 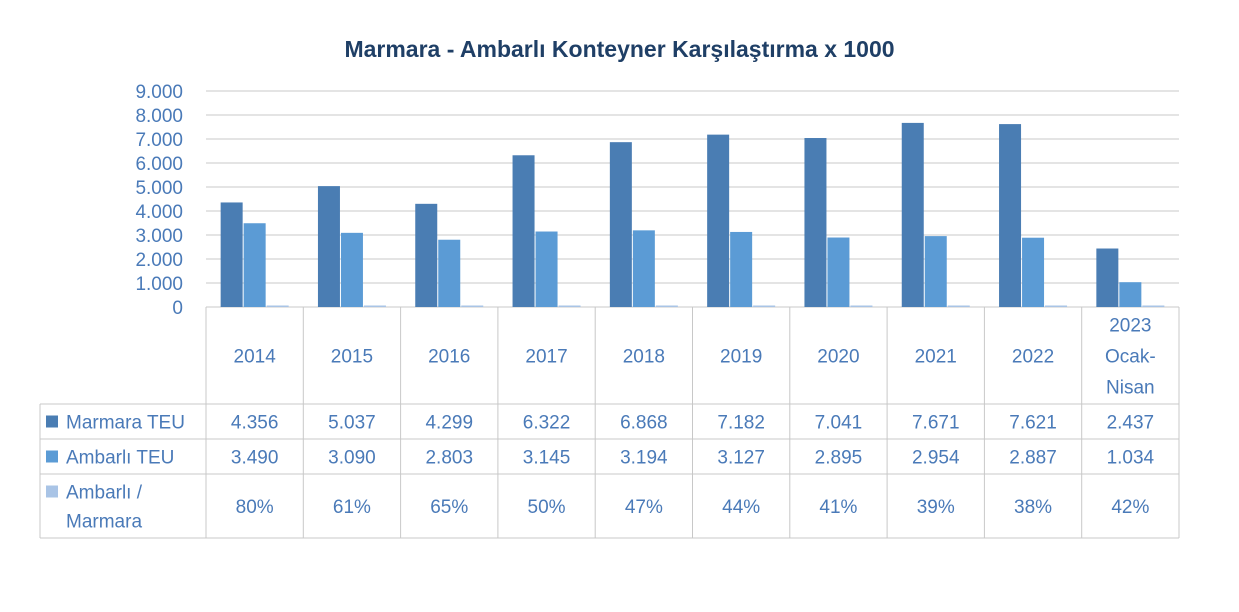 I want to click on y-tick-label: 8.000, so click(x=159, y=116).